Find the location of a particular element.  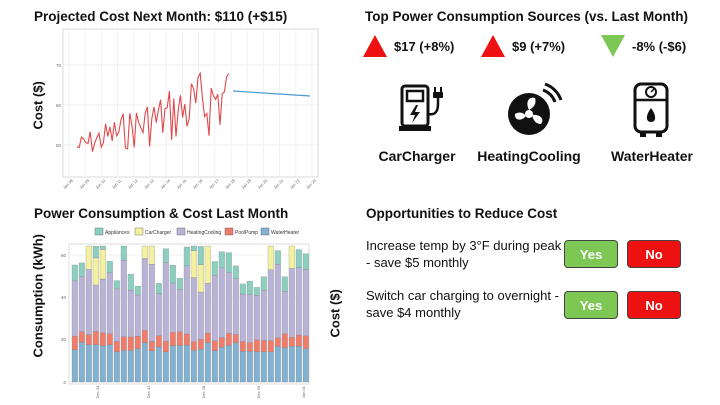

y-tick-label: 0 is located at coordinates (64, 382).